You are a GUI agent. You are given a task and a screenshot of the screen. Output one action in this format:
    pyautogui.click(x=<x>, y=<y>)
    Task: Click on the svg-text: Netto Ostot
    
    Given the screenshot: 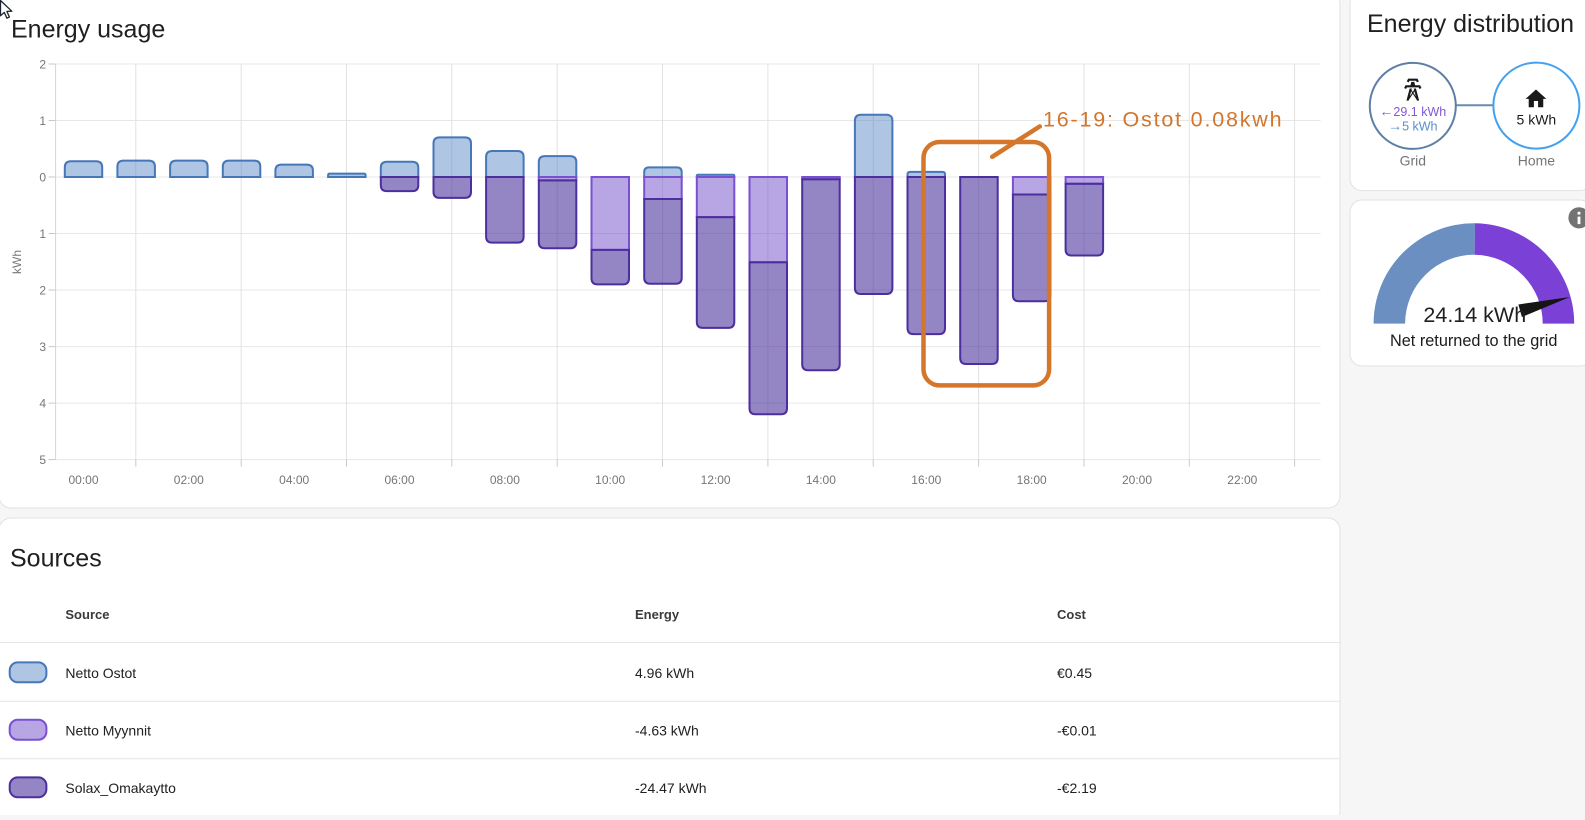 What is the action you would take?
    pyautogui.click(x=100, y=673)
    